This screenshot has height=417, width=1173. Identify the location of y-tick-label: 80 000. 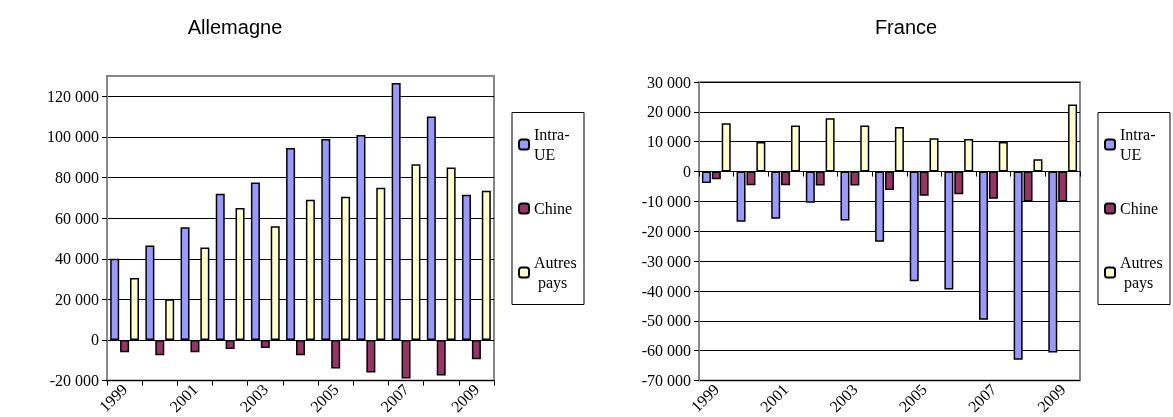
(77, 178).